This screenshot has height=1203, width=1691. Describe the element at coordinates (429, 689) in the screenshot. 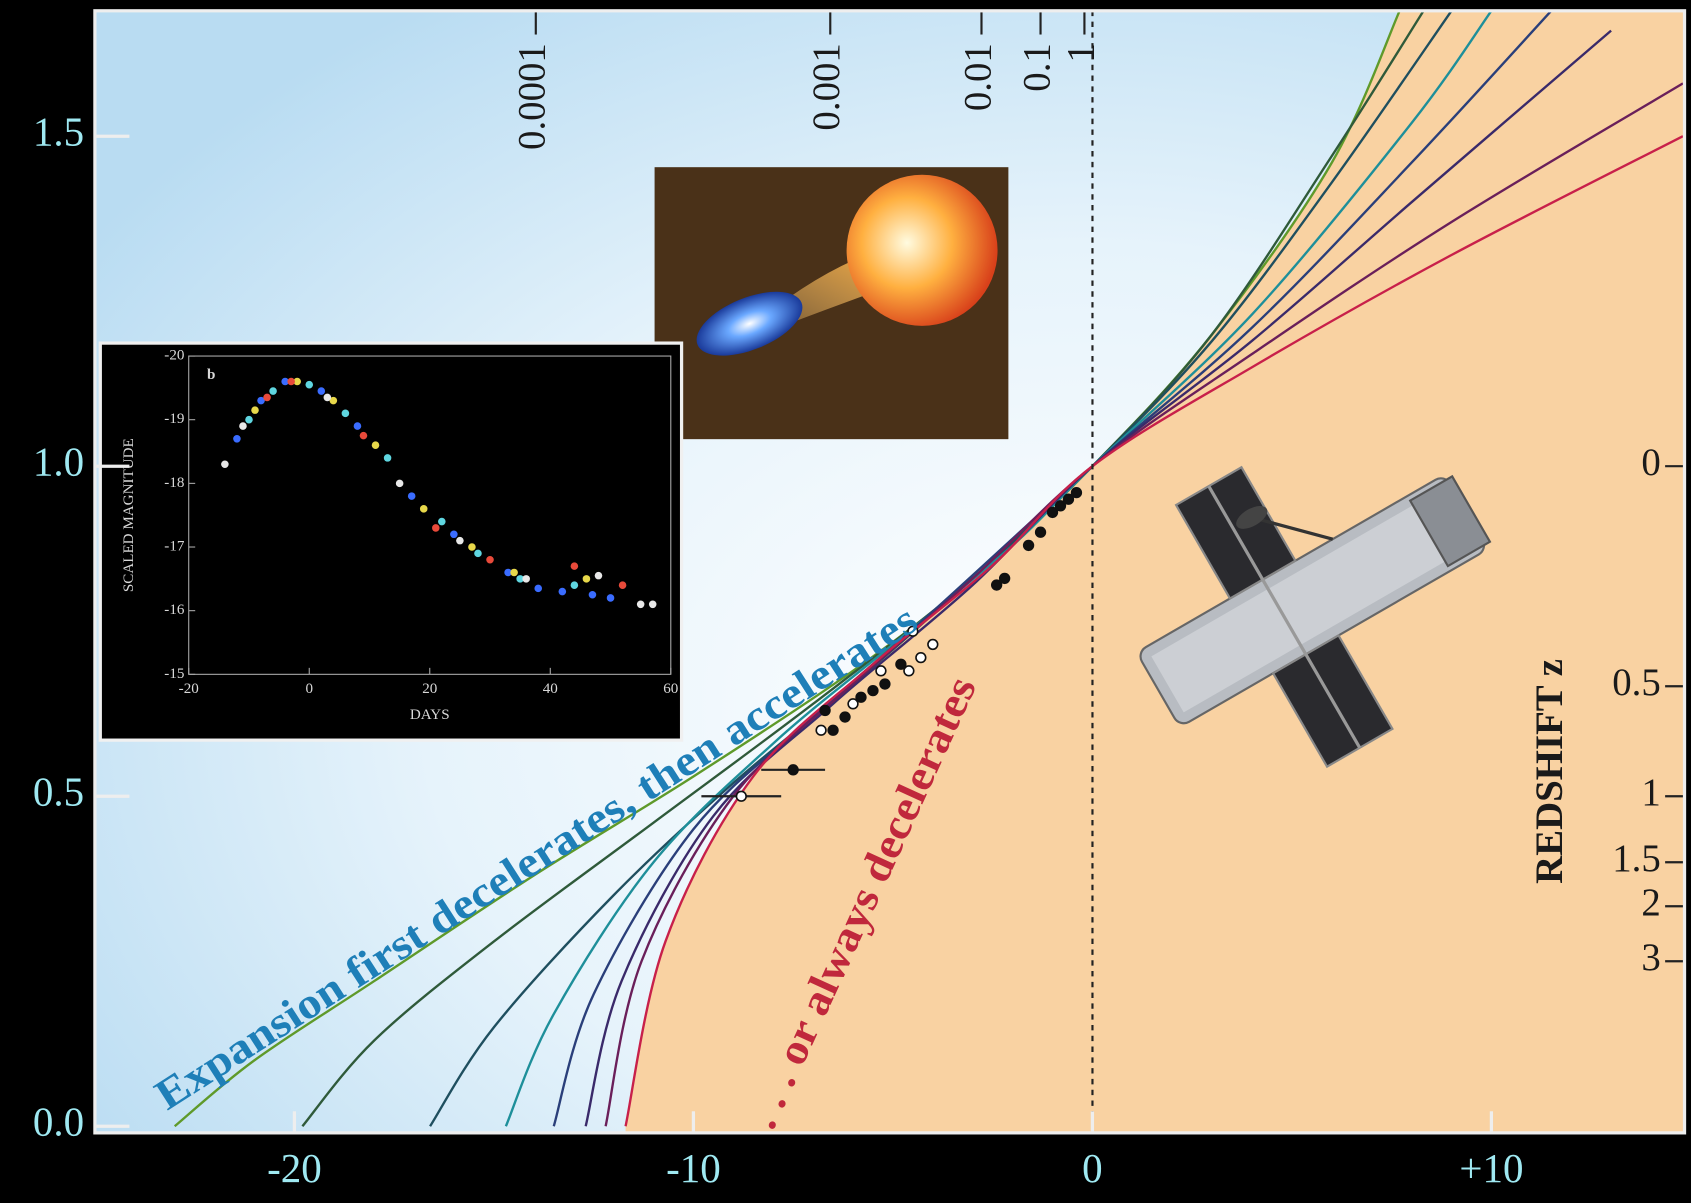

I see `inset-x-tick-label: 20` at that location.